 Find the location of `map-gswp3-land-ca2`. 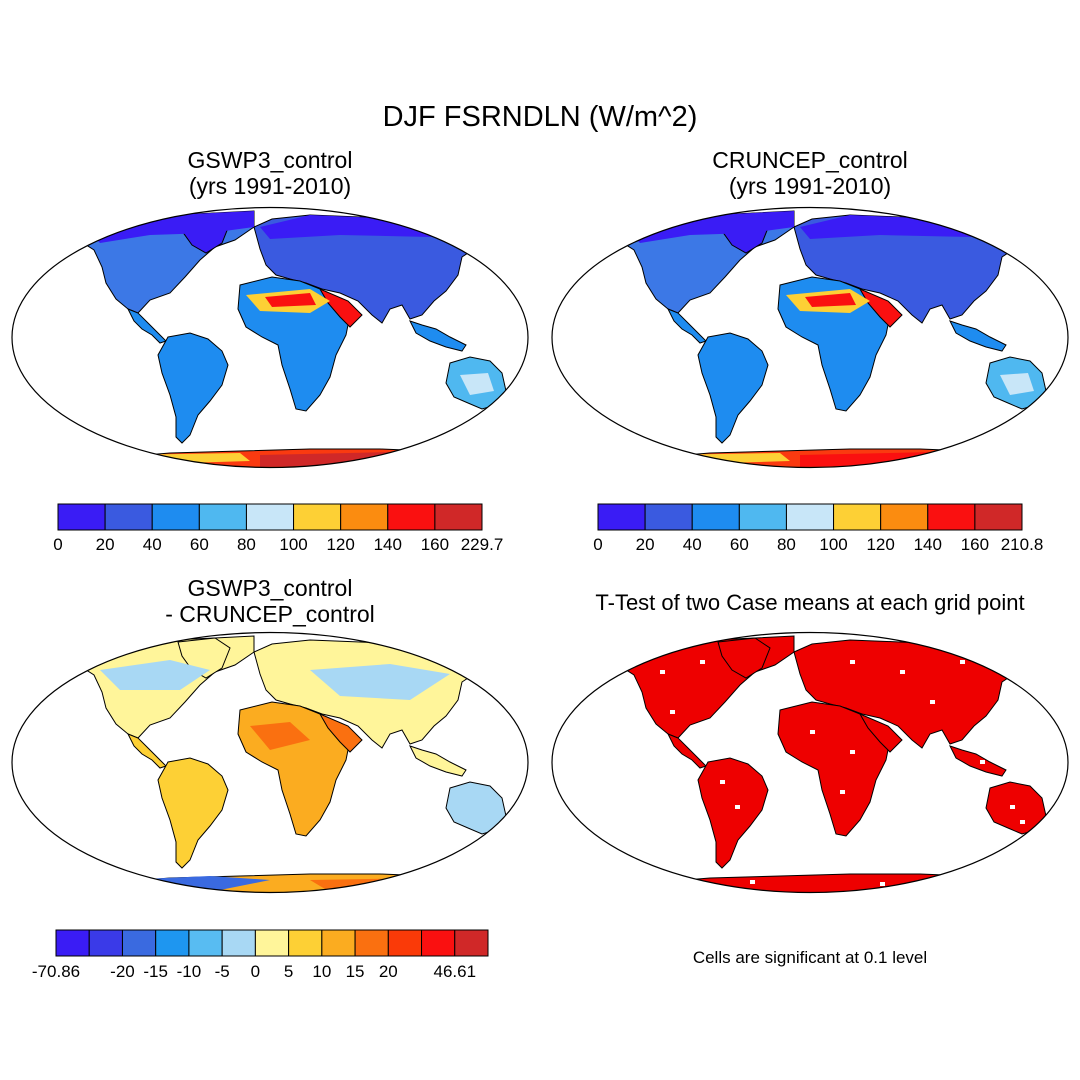

map-gswp3-land-ca2 is located at coordinates (146, 326).